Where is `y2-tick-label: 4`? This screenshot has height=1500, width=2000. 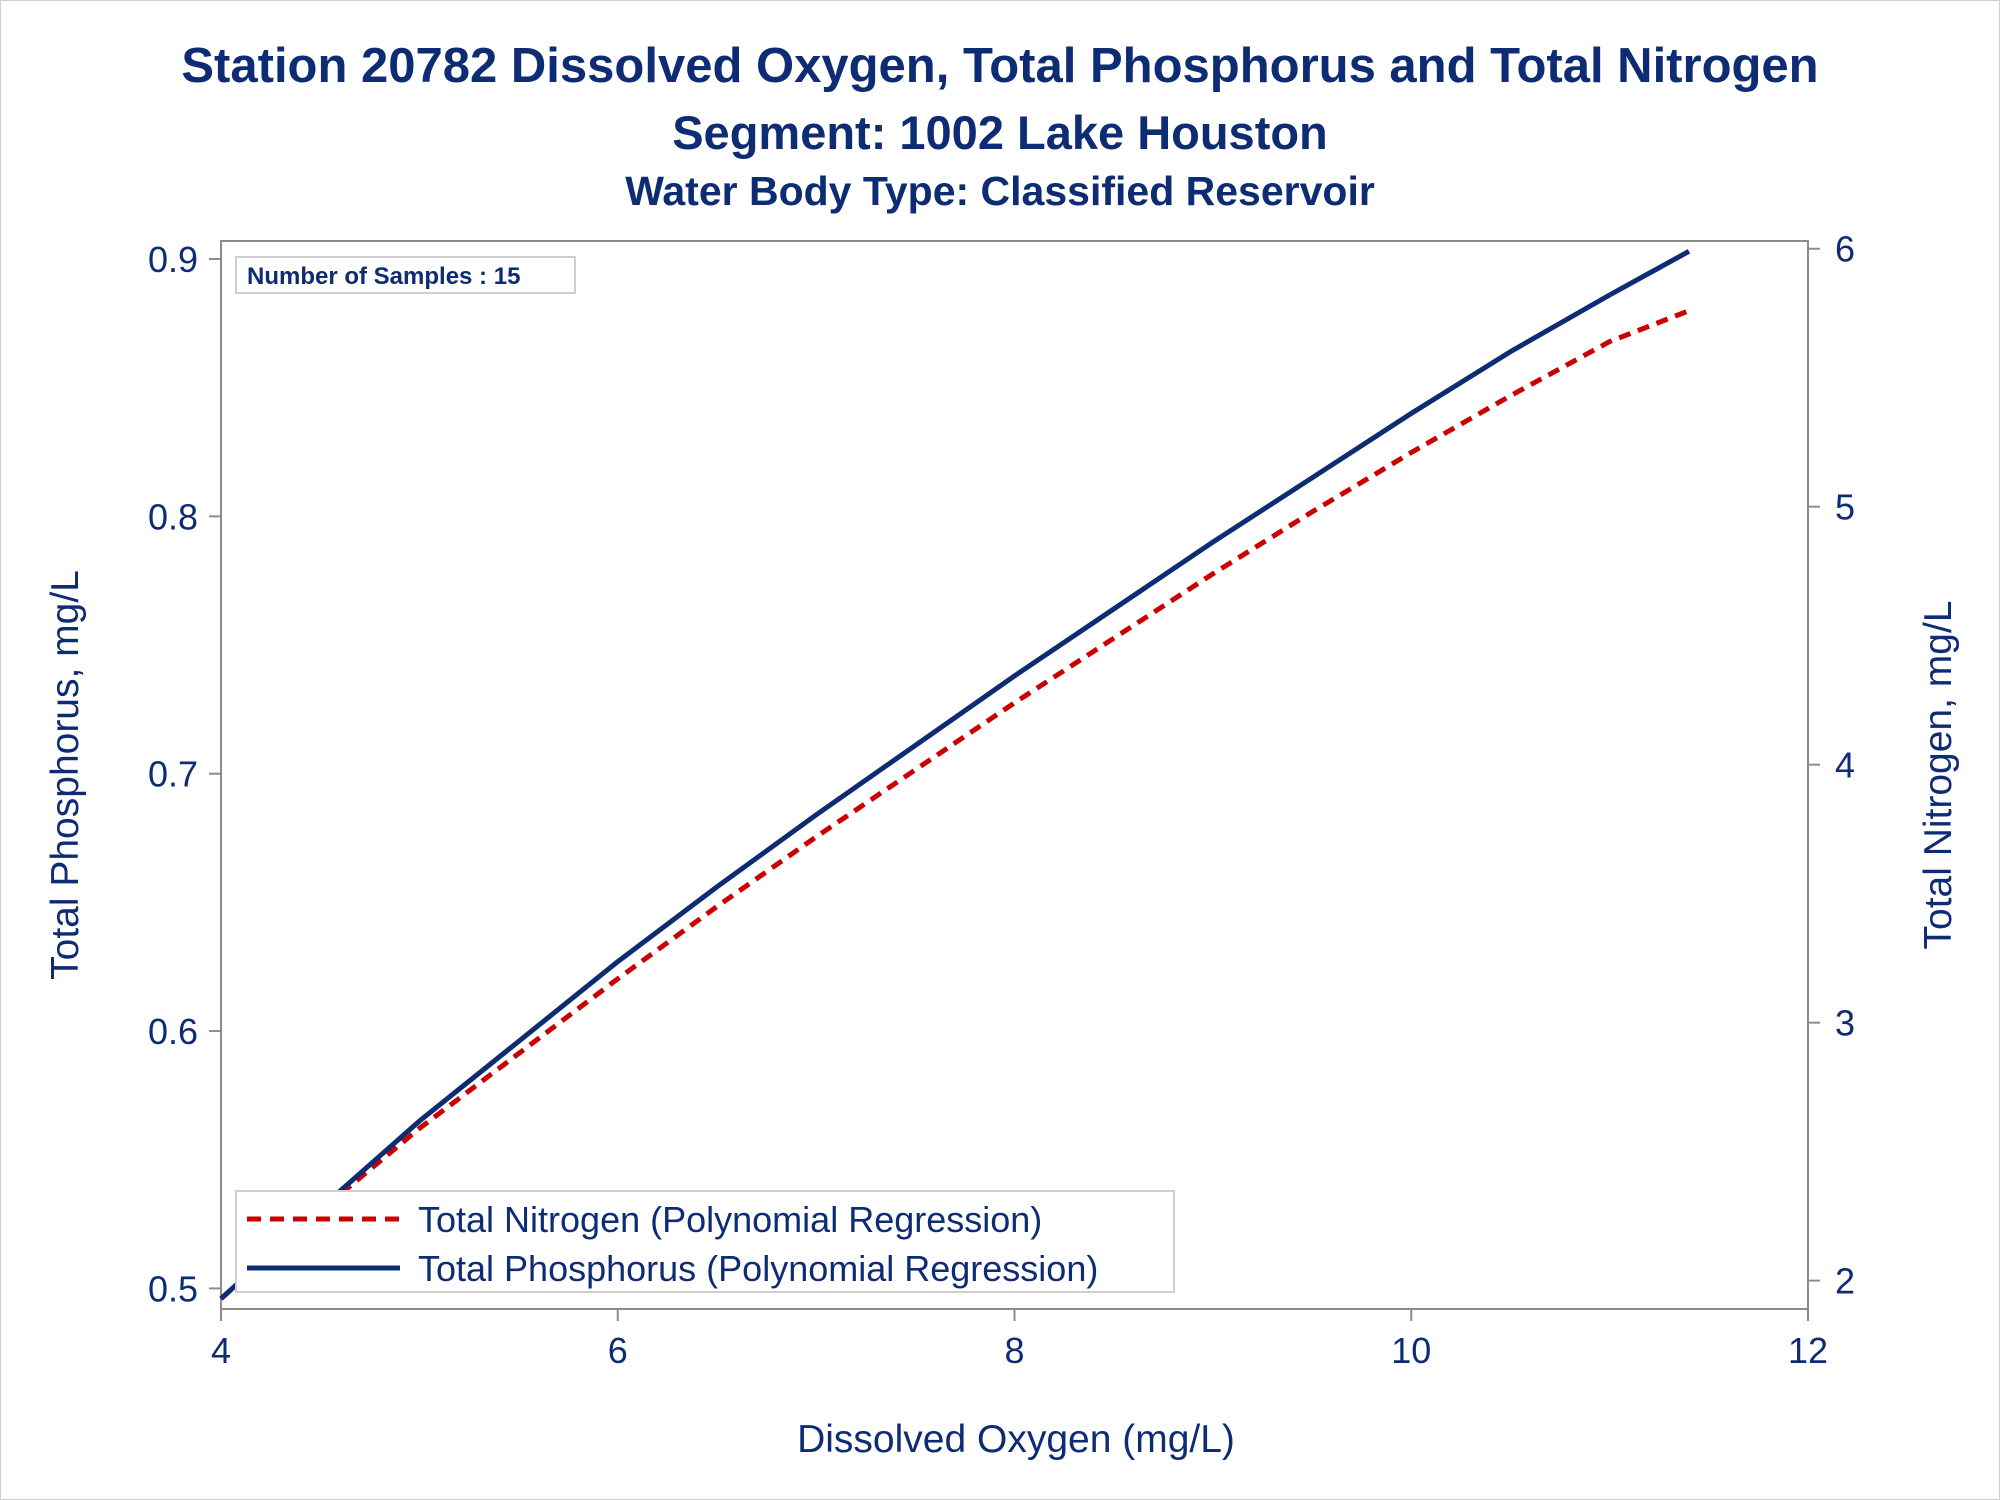
y2-tick-label: 4 is located at coordinates (1845, 765).